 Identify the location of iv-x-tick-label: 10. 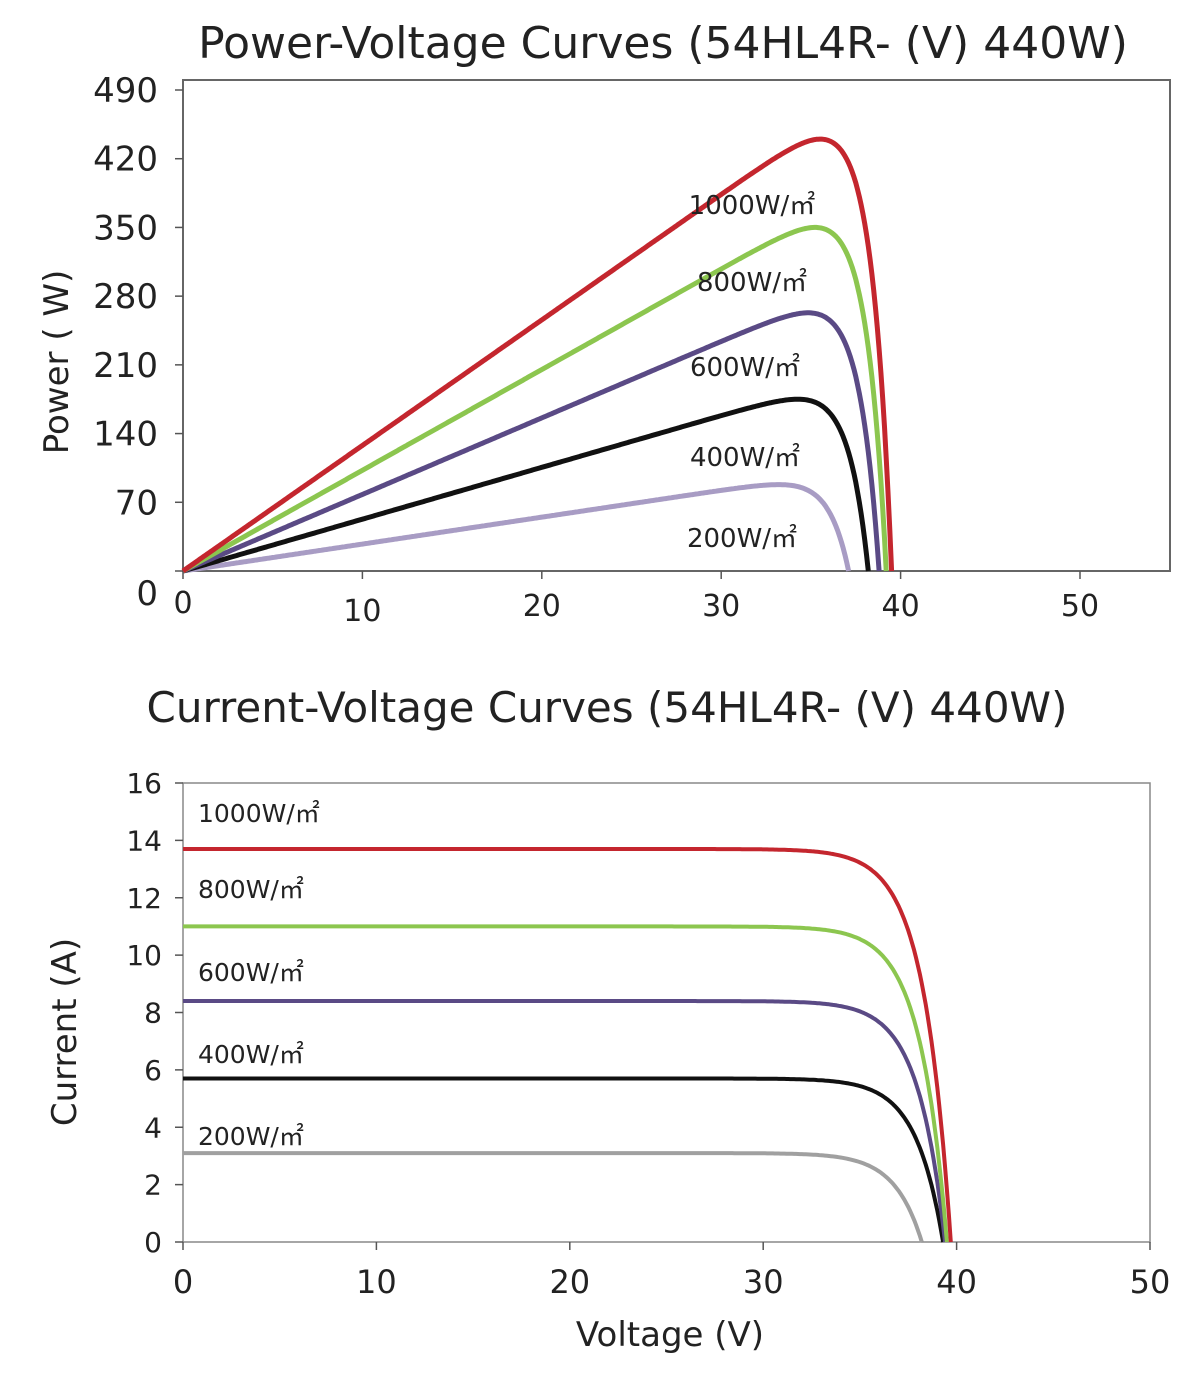
(376, 1282).